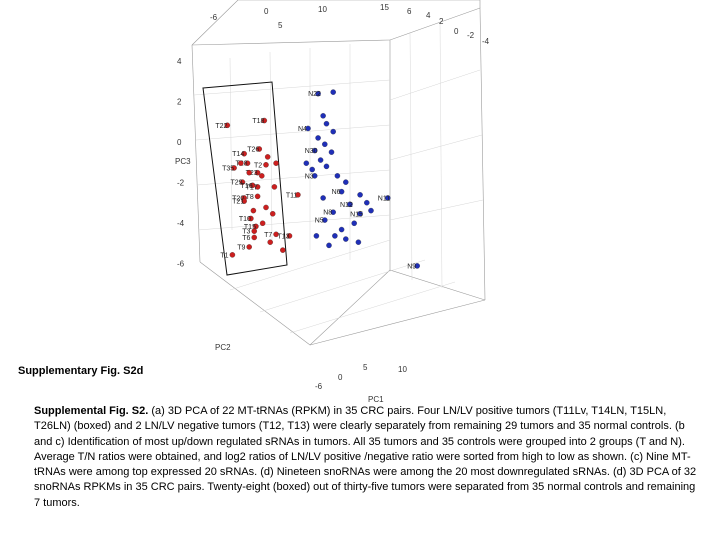 Image resolution: width=720 pixels, height=540 pixels. What do you see at coordinates (309, 176) in the screenshot?
I see `normal-point-label: N3` at bounding box center [309, 176].